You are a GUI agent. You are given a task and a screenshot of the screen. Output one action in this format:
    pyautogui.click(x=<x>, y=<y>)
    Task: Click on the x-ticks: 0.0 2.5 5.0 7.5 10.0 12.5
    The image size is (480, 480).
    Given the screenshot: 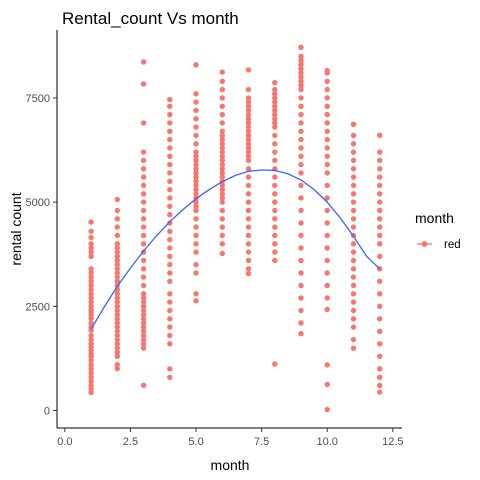 What is the action you would take?
    pyautogui.click(x=230, y=438)
    